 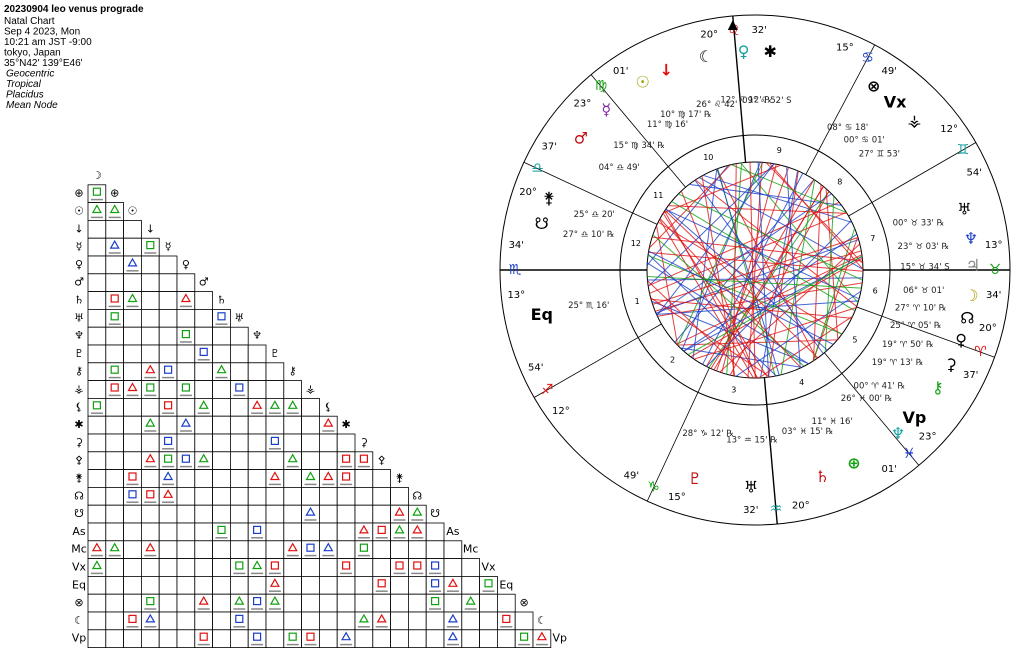 I want to click on planet-position: 23° ♉ 03' ℞, so click(x=924, y=247).